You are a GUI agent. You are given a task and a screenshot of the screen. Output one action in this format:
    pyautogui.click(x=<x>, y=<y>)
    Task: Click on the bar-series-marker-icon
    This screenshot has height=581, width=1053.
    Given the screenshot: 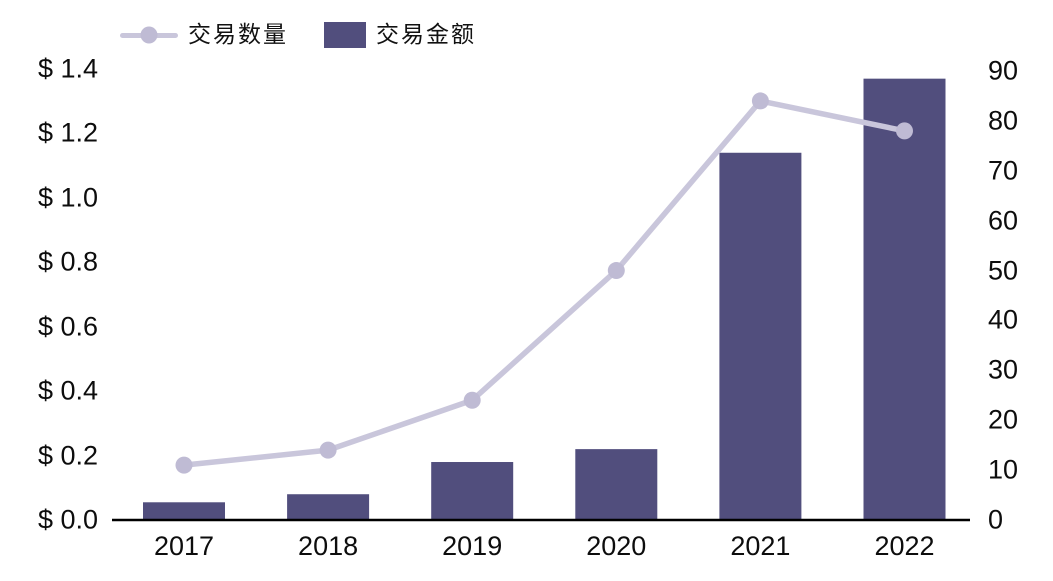 What is the action you would take?
    pyautogui.click(x=345, y=35)
    